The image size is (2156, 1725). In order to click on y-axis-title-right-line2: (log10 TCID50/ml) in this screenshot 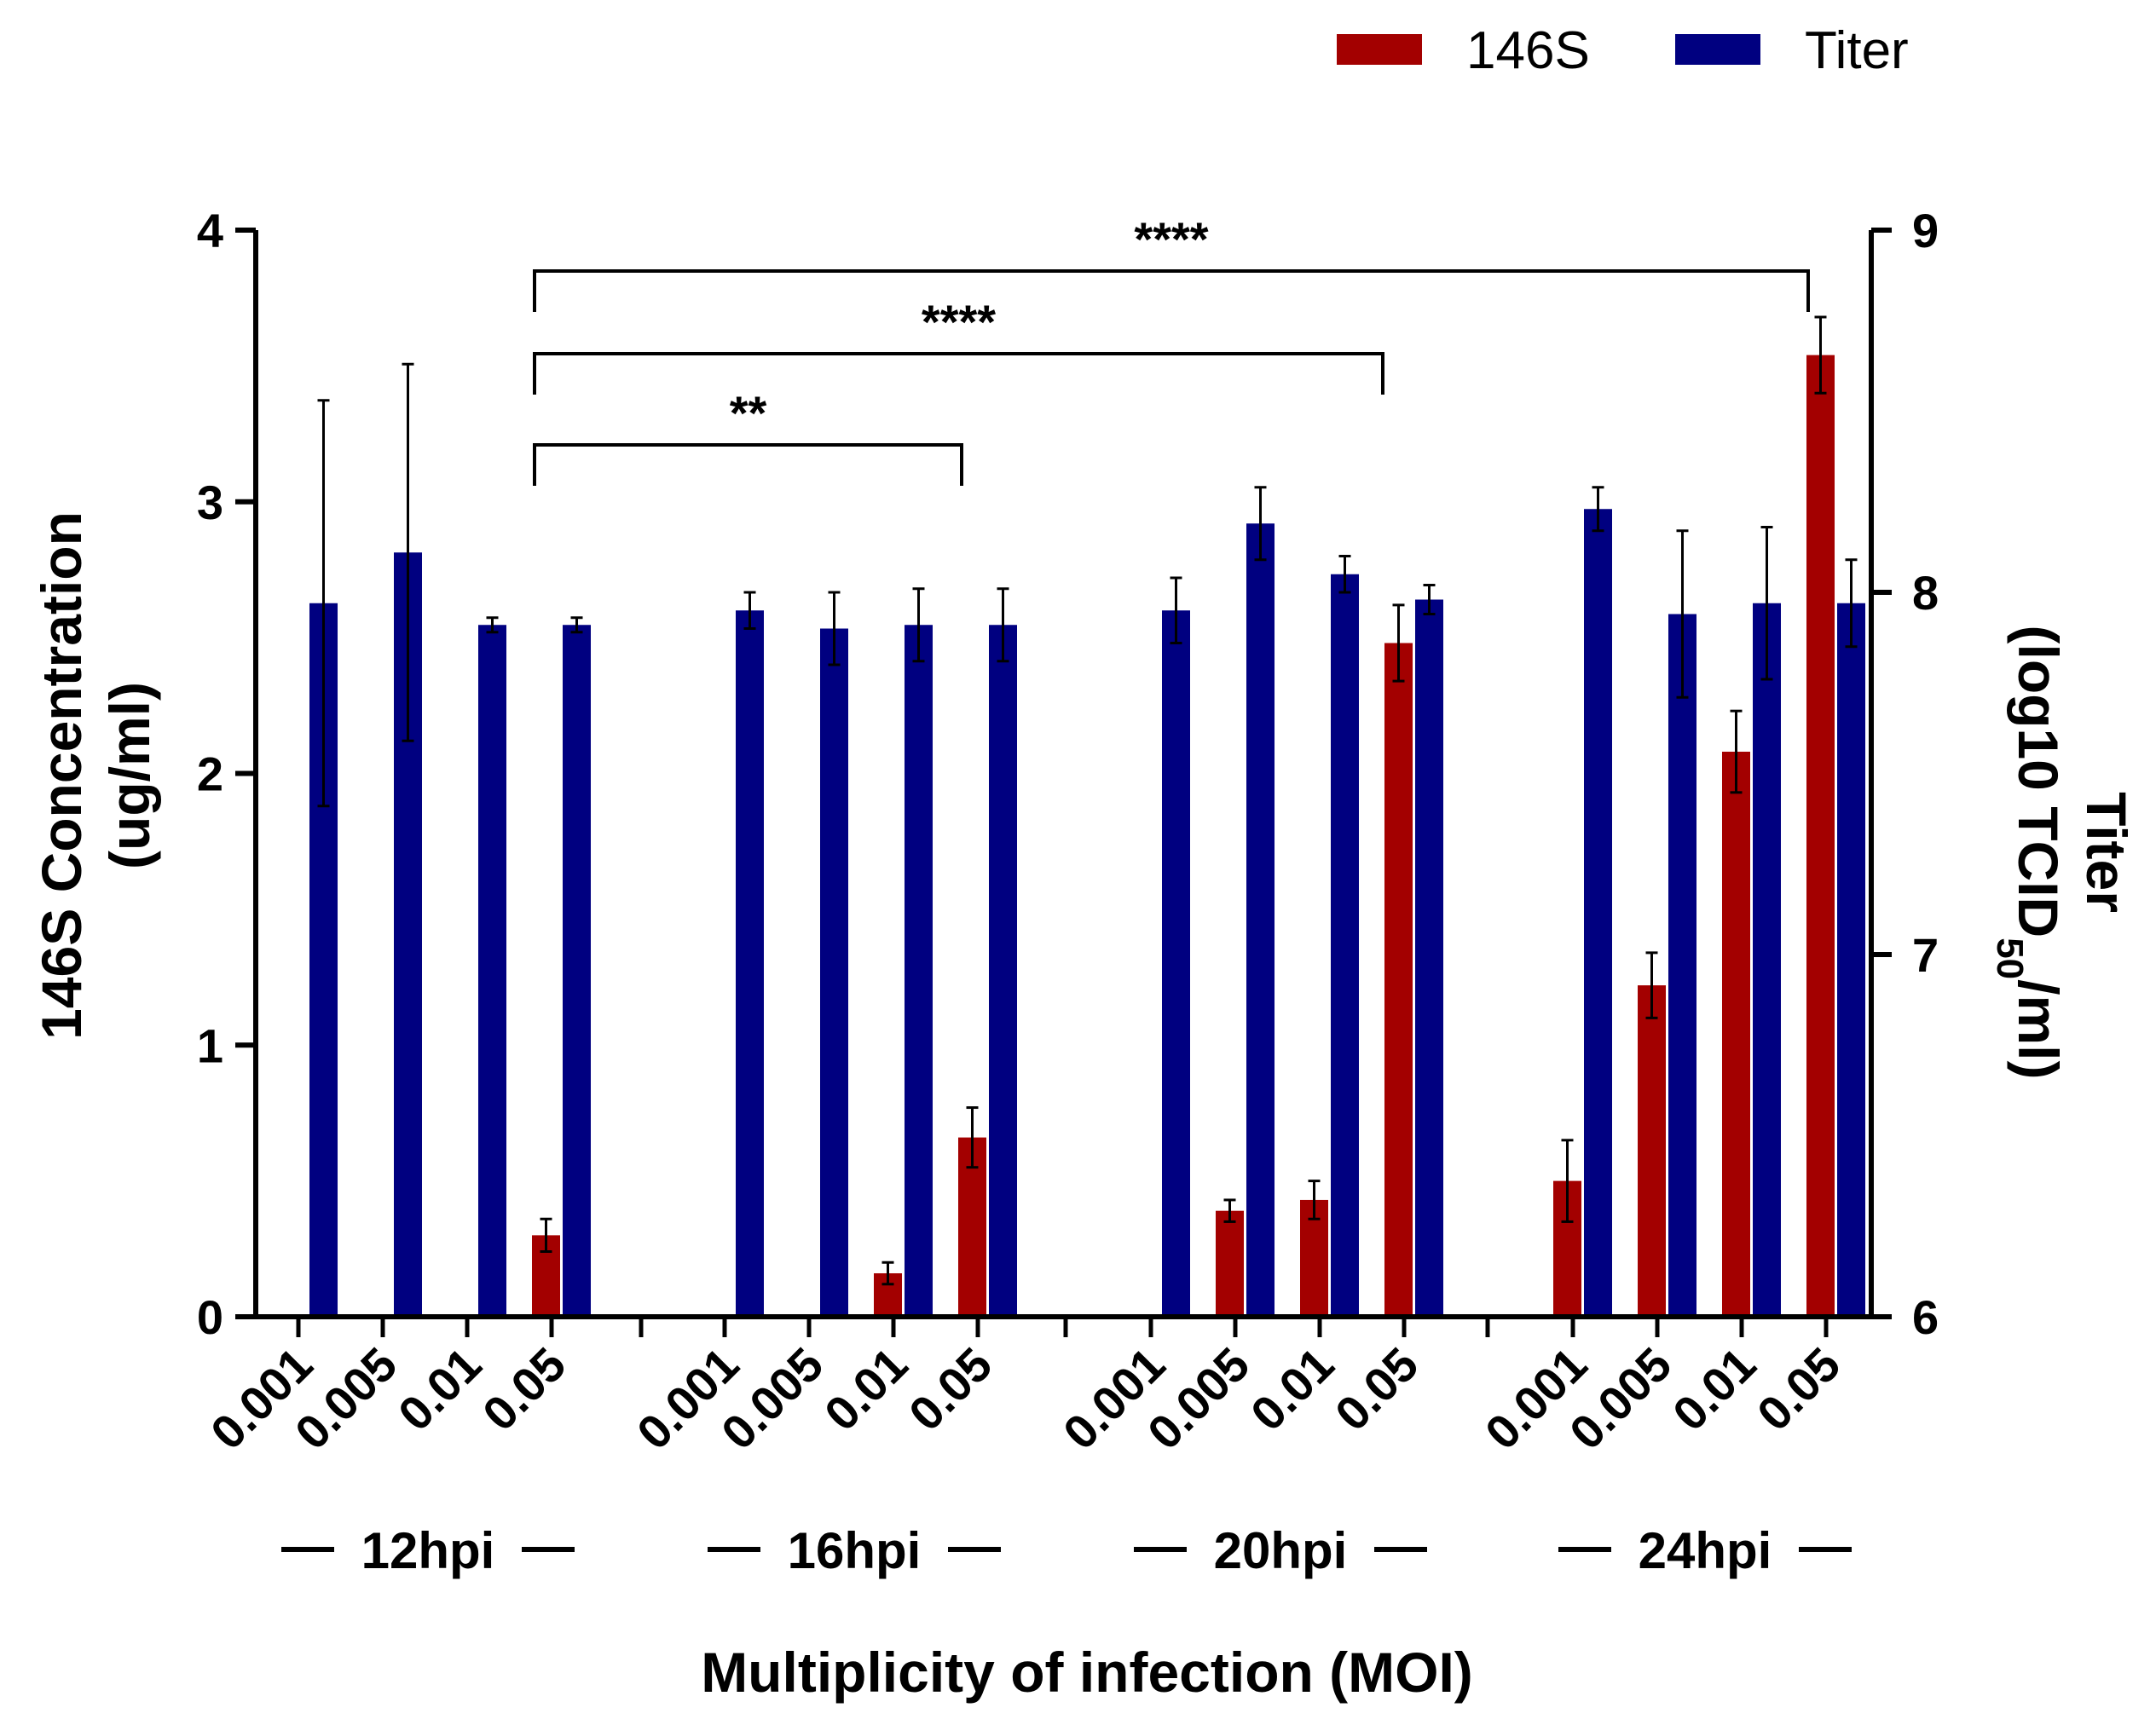, I will do `click(2030, 853)`.